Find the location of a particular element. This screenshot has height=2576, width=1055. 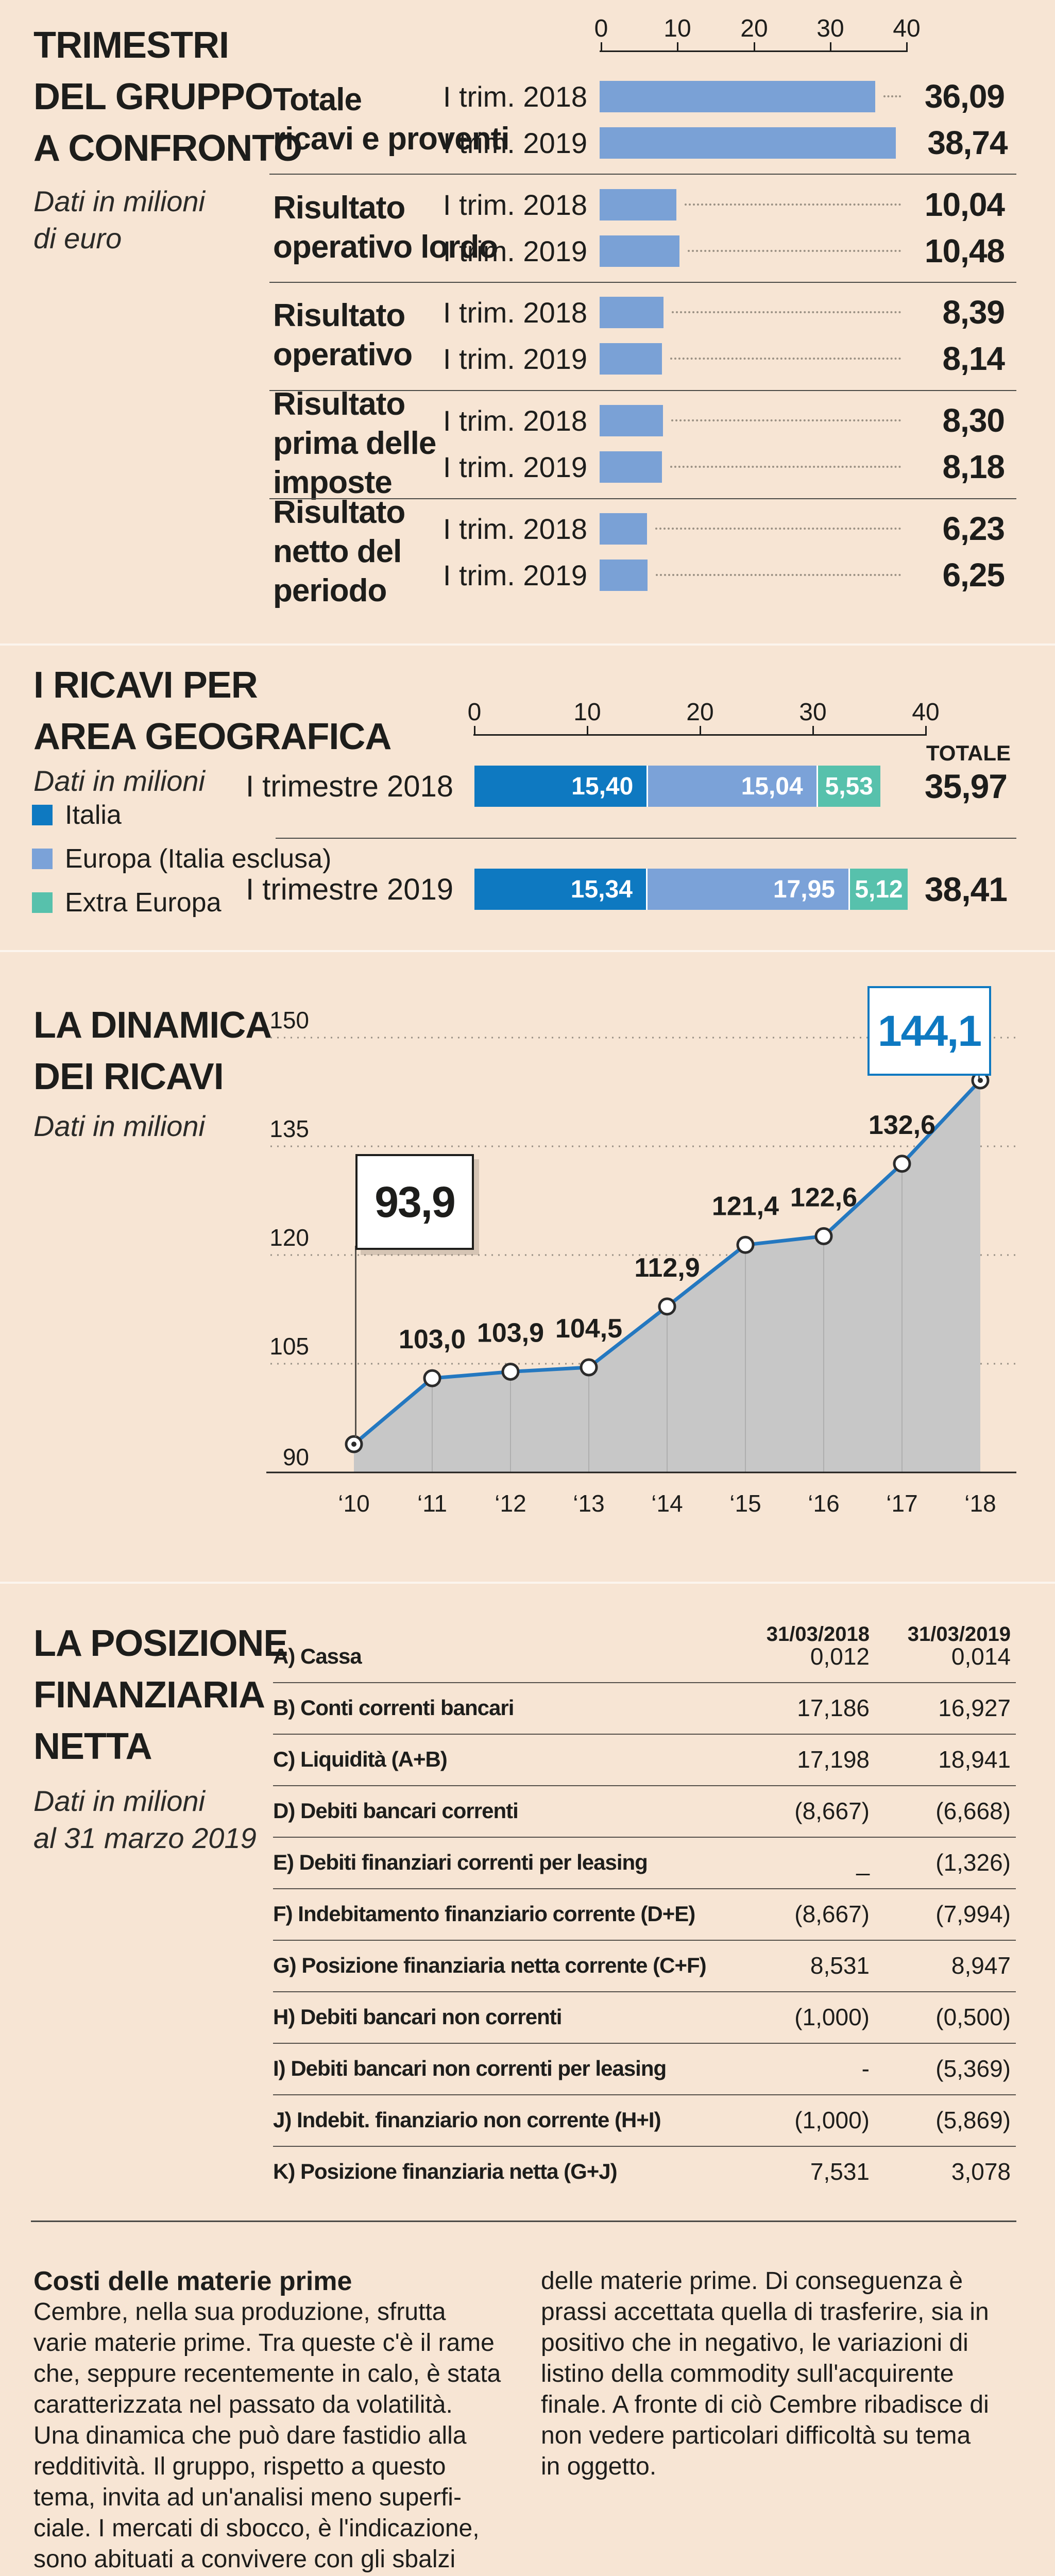

legend-swatch-italia is located at coordinates (42, 815).